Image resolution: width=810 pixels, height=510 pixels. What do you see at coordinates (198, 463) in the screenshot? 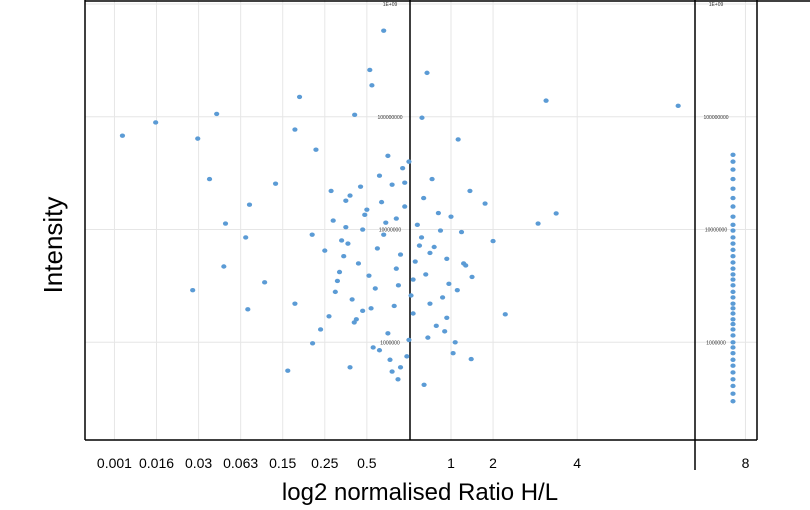
I see `x-tick-label: 0.03` at bounding box center [198, 463].